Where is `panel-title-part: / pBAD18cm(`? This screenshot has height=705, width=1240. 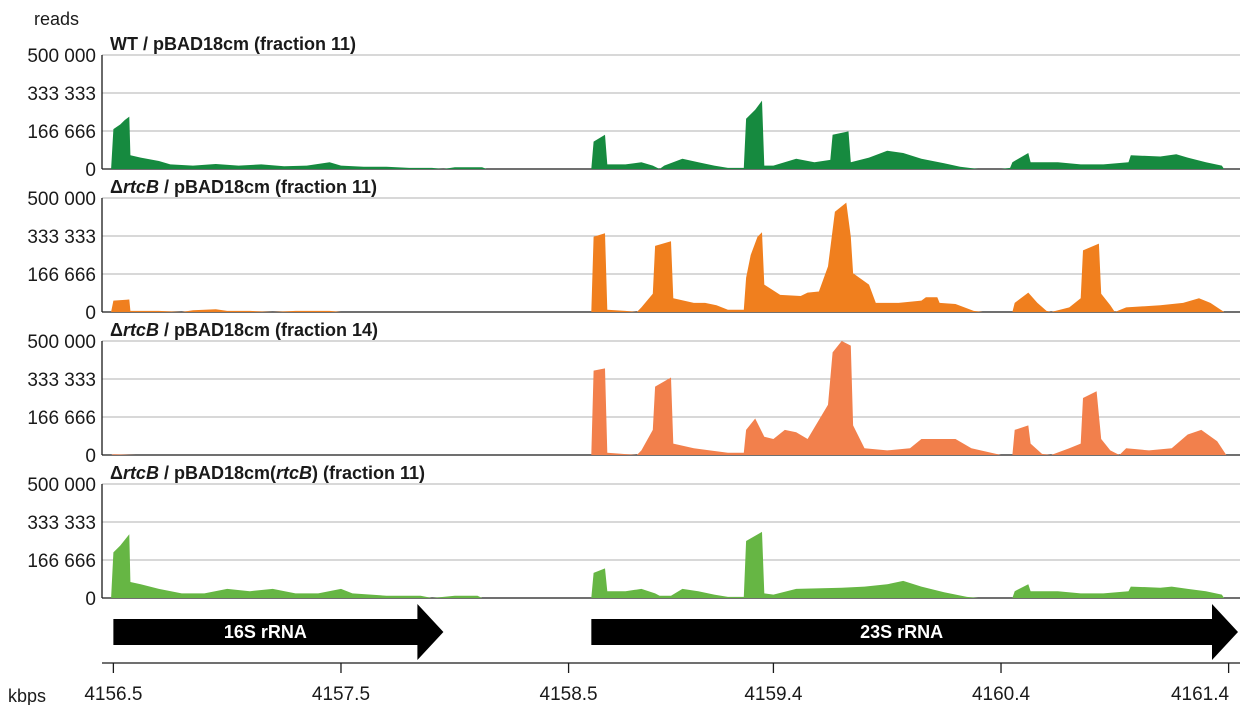 panel-title-part: / pBAD18cm( is located at coordinates (217, 473).